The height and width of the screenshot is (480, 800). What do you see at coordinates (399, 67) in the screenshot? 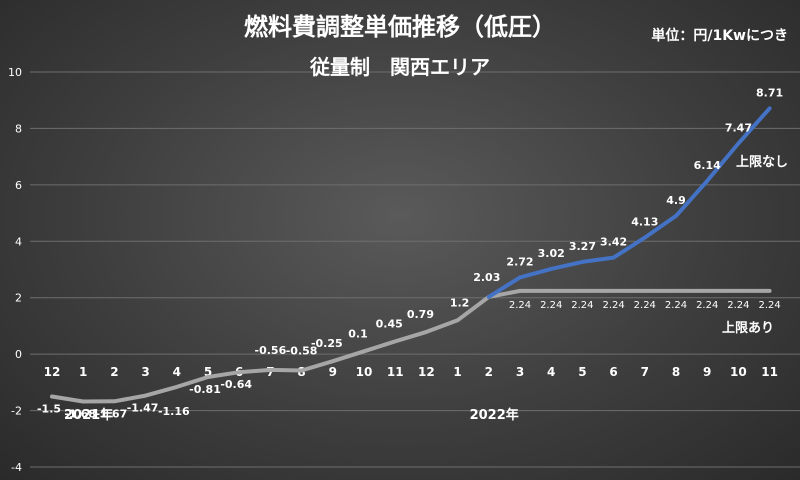
I see `chart-subtitle: 従量制 関西エリア` at bounding box center [399, 67].